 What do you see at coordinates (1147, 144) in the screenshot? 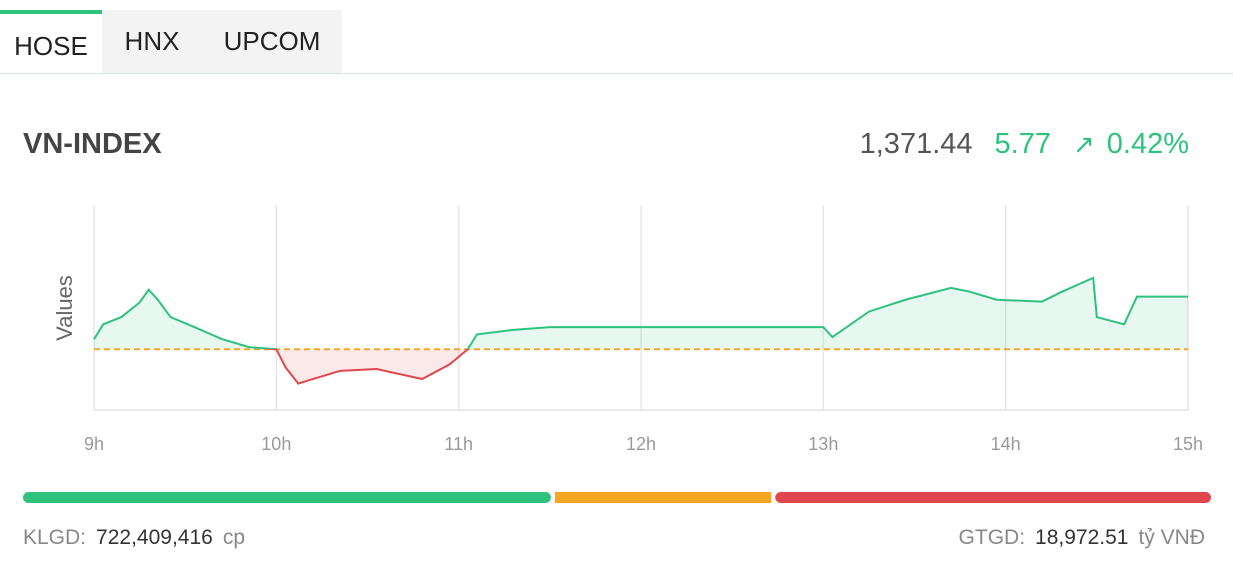
I see `index-percent: 0.42%` at bounding box center [1147, 144].